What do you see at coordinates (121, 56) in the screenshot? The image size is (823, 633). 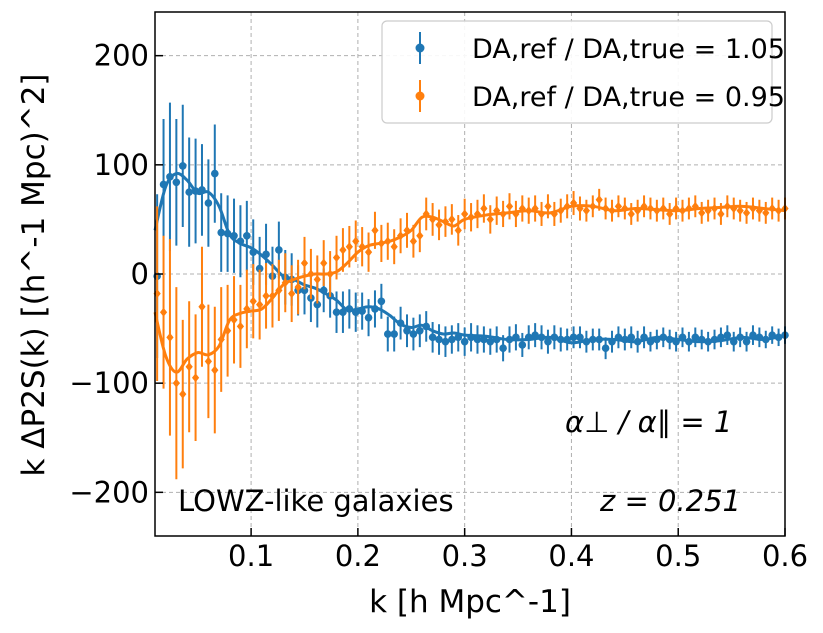 I see `y-tick-label-0: 200` at bounding box center [121, 56].